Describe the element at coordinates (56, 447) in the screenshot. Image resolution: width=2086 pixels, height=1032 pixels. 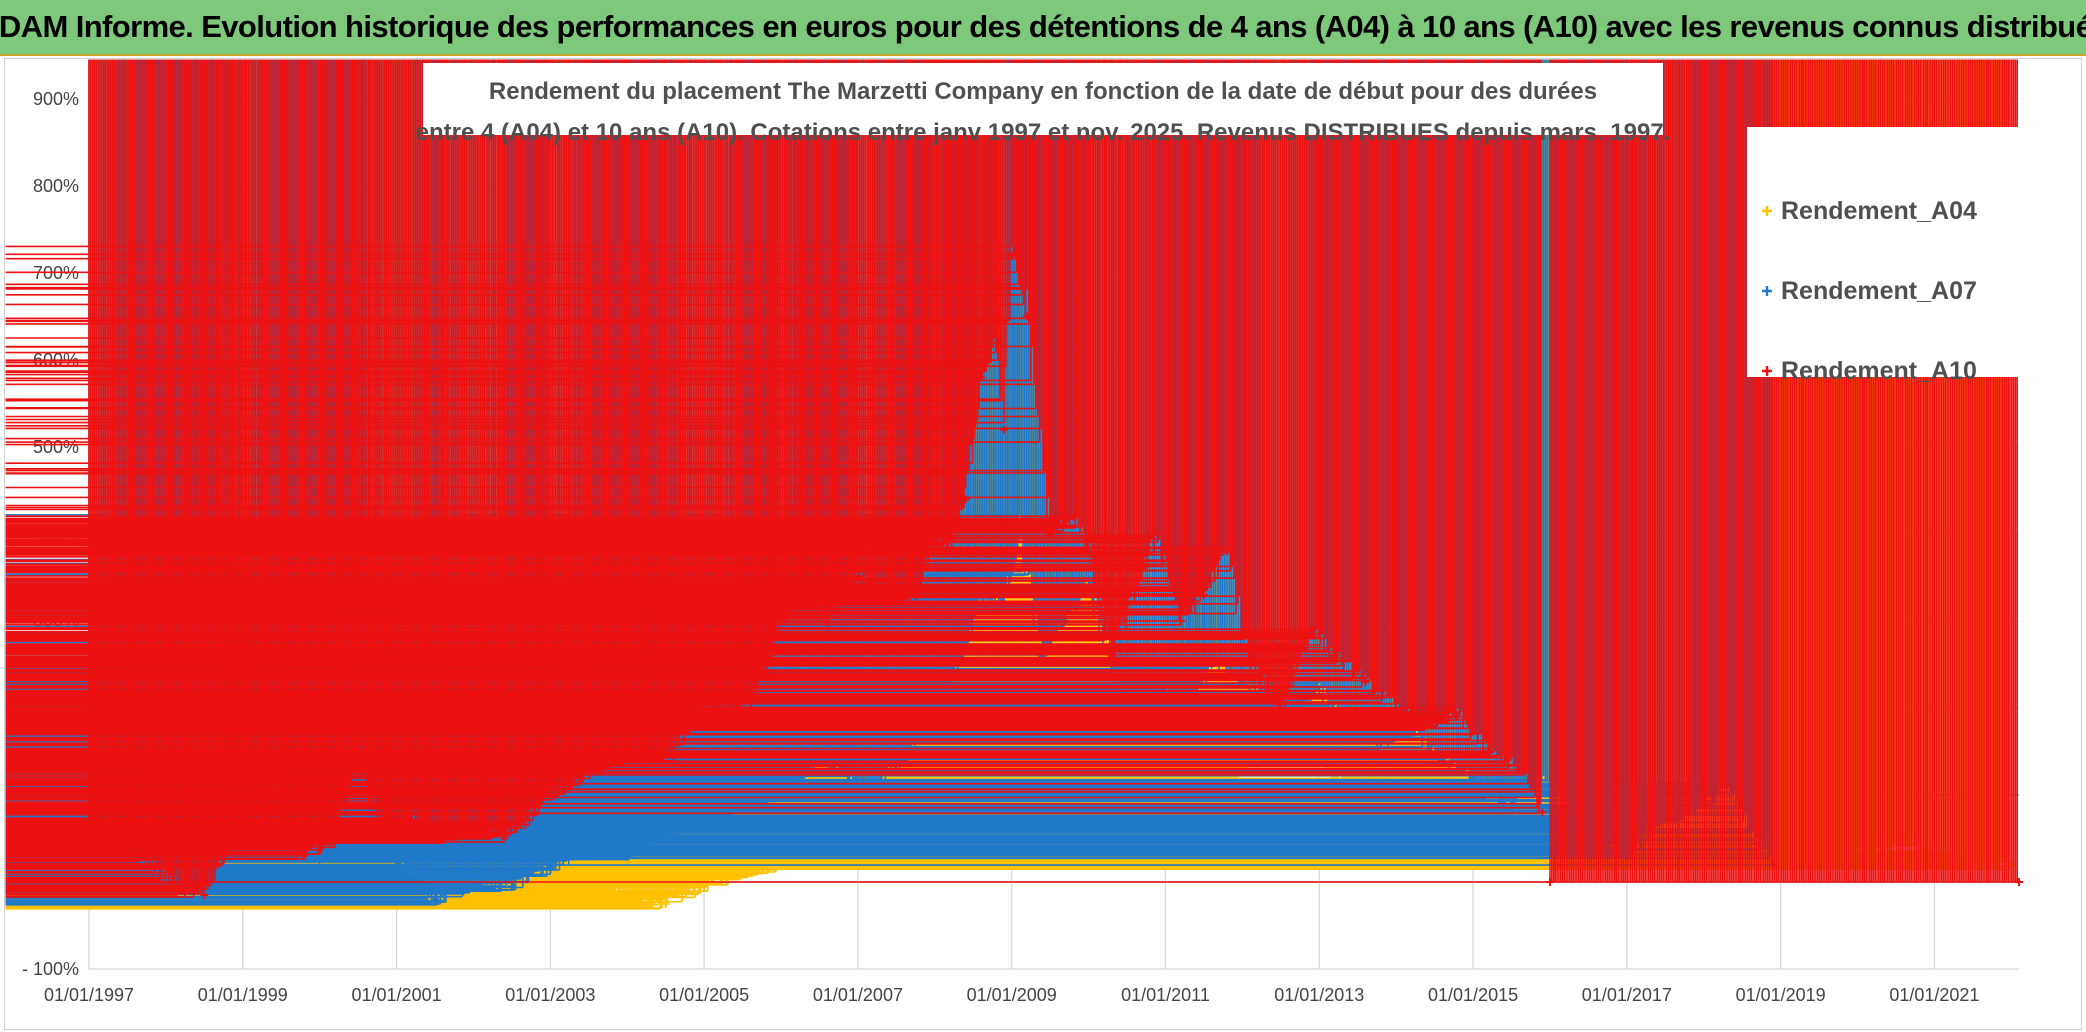
I see `y-tick-label: 500%` at that location.